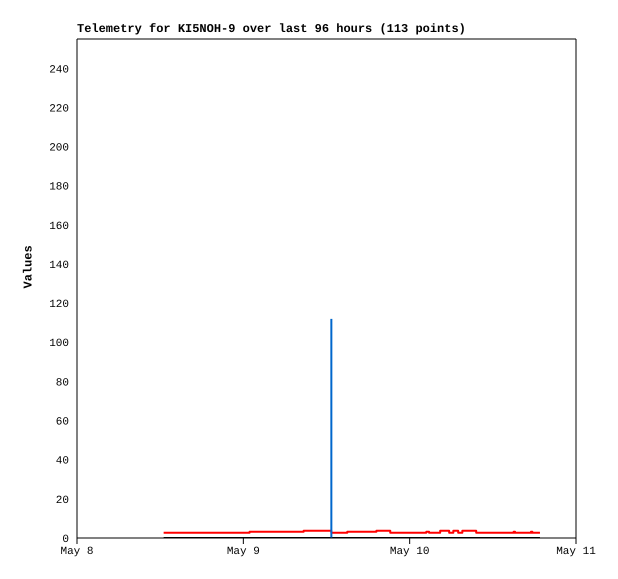  What do you see at coordinates (243, 552) in the screenshot?
I see `x-tick-label: May 9` at bounding box center [243, 552].